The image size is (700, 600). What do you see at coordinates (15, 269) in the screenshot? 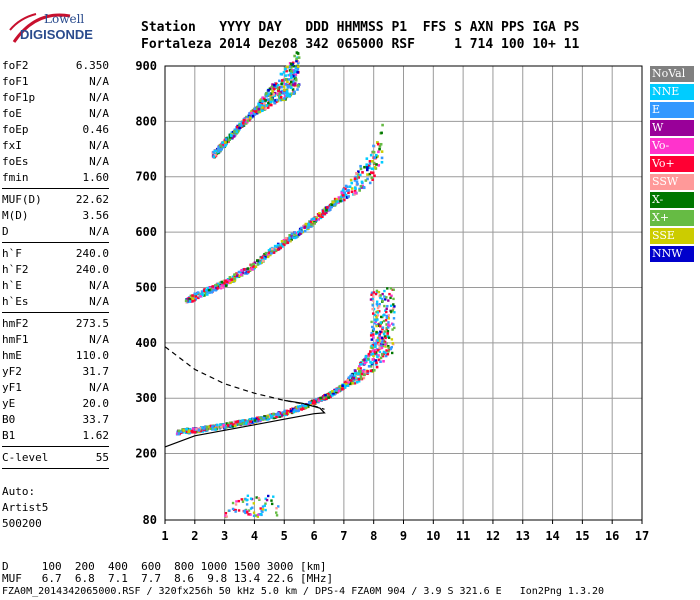
I see `param-key: h`F2` at bounding box center [15, 269].